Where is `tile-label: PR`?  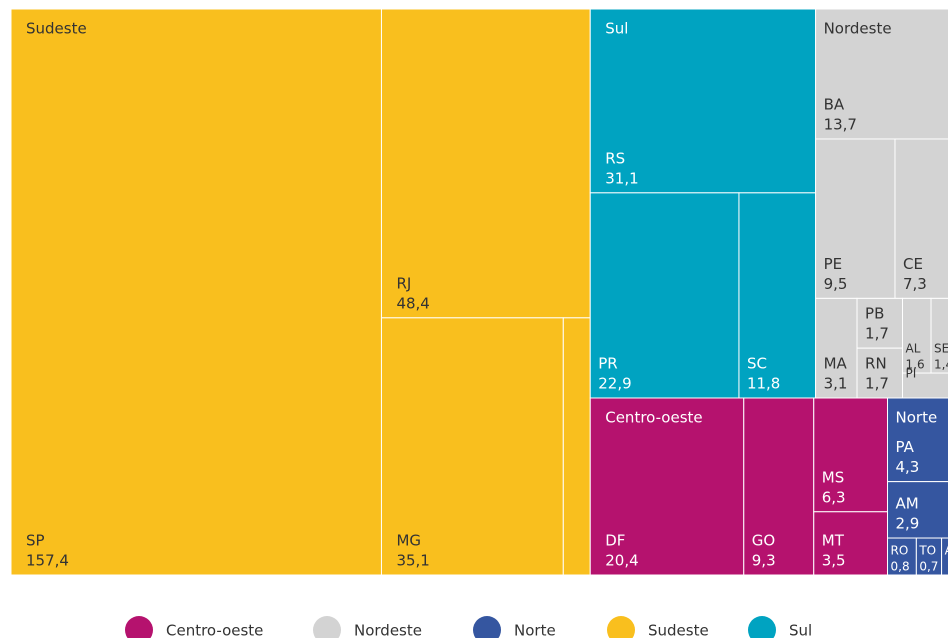
tile-label: PR is located at coordinates (607, 363).